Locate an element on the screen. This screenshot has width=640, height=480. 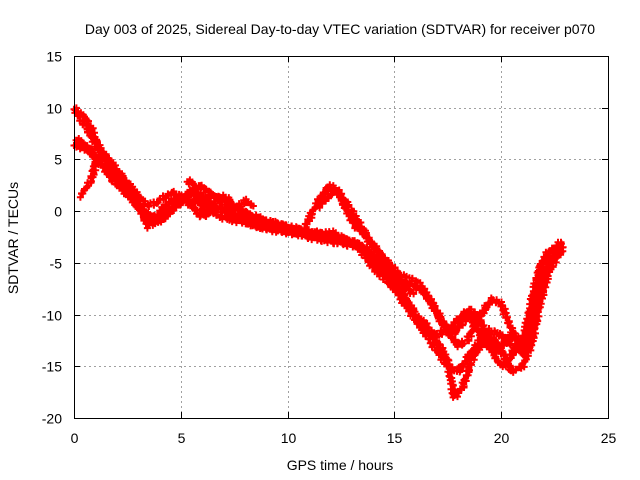
series-track-h is located at coordinates (220, 198).